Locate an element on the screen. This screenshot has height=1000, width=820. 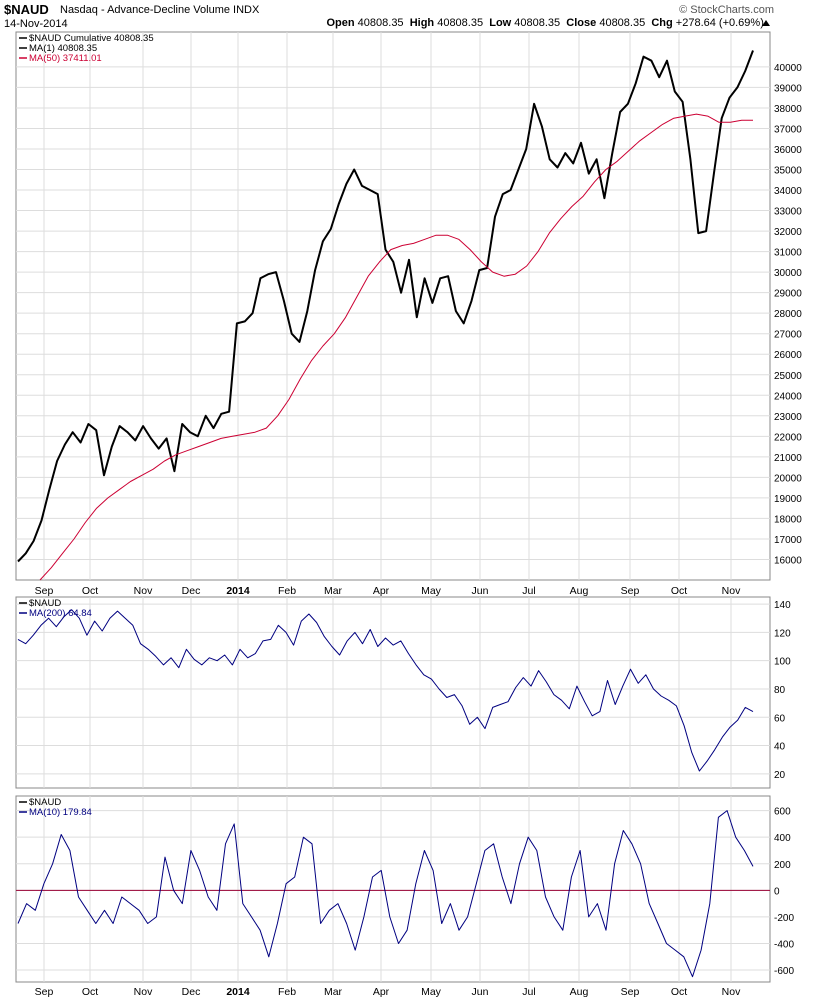
y-tick-label: 37000 is located at coordinates (788, 129).